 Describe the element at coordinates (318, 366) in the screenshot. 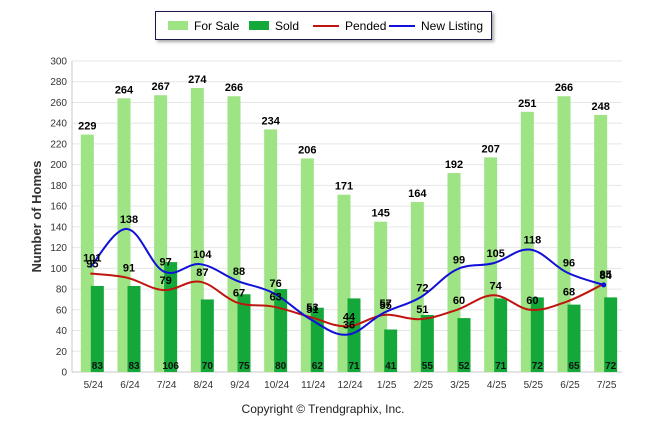

I see `data-label-sold: 62` at that location.